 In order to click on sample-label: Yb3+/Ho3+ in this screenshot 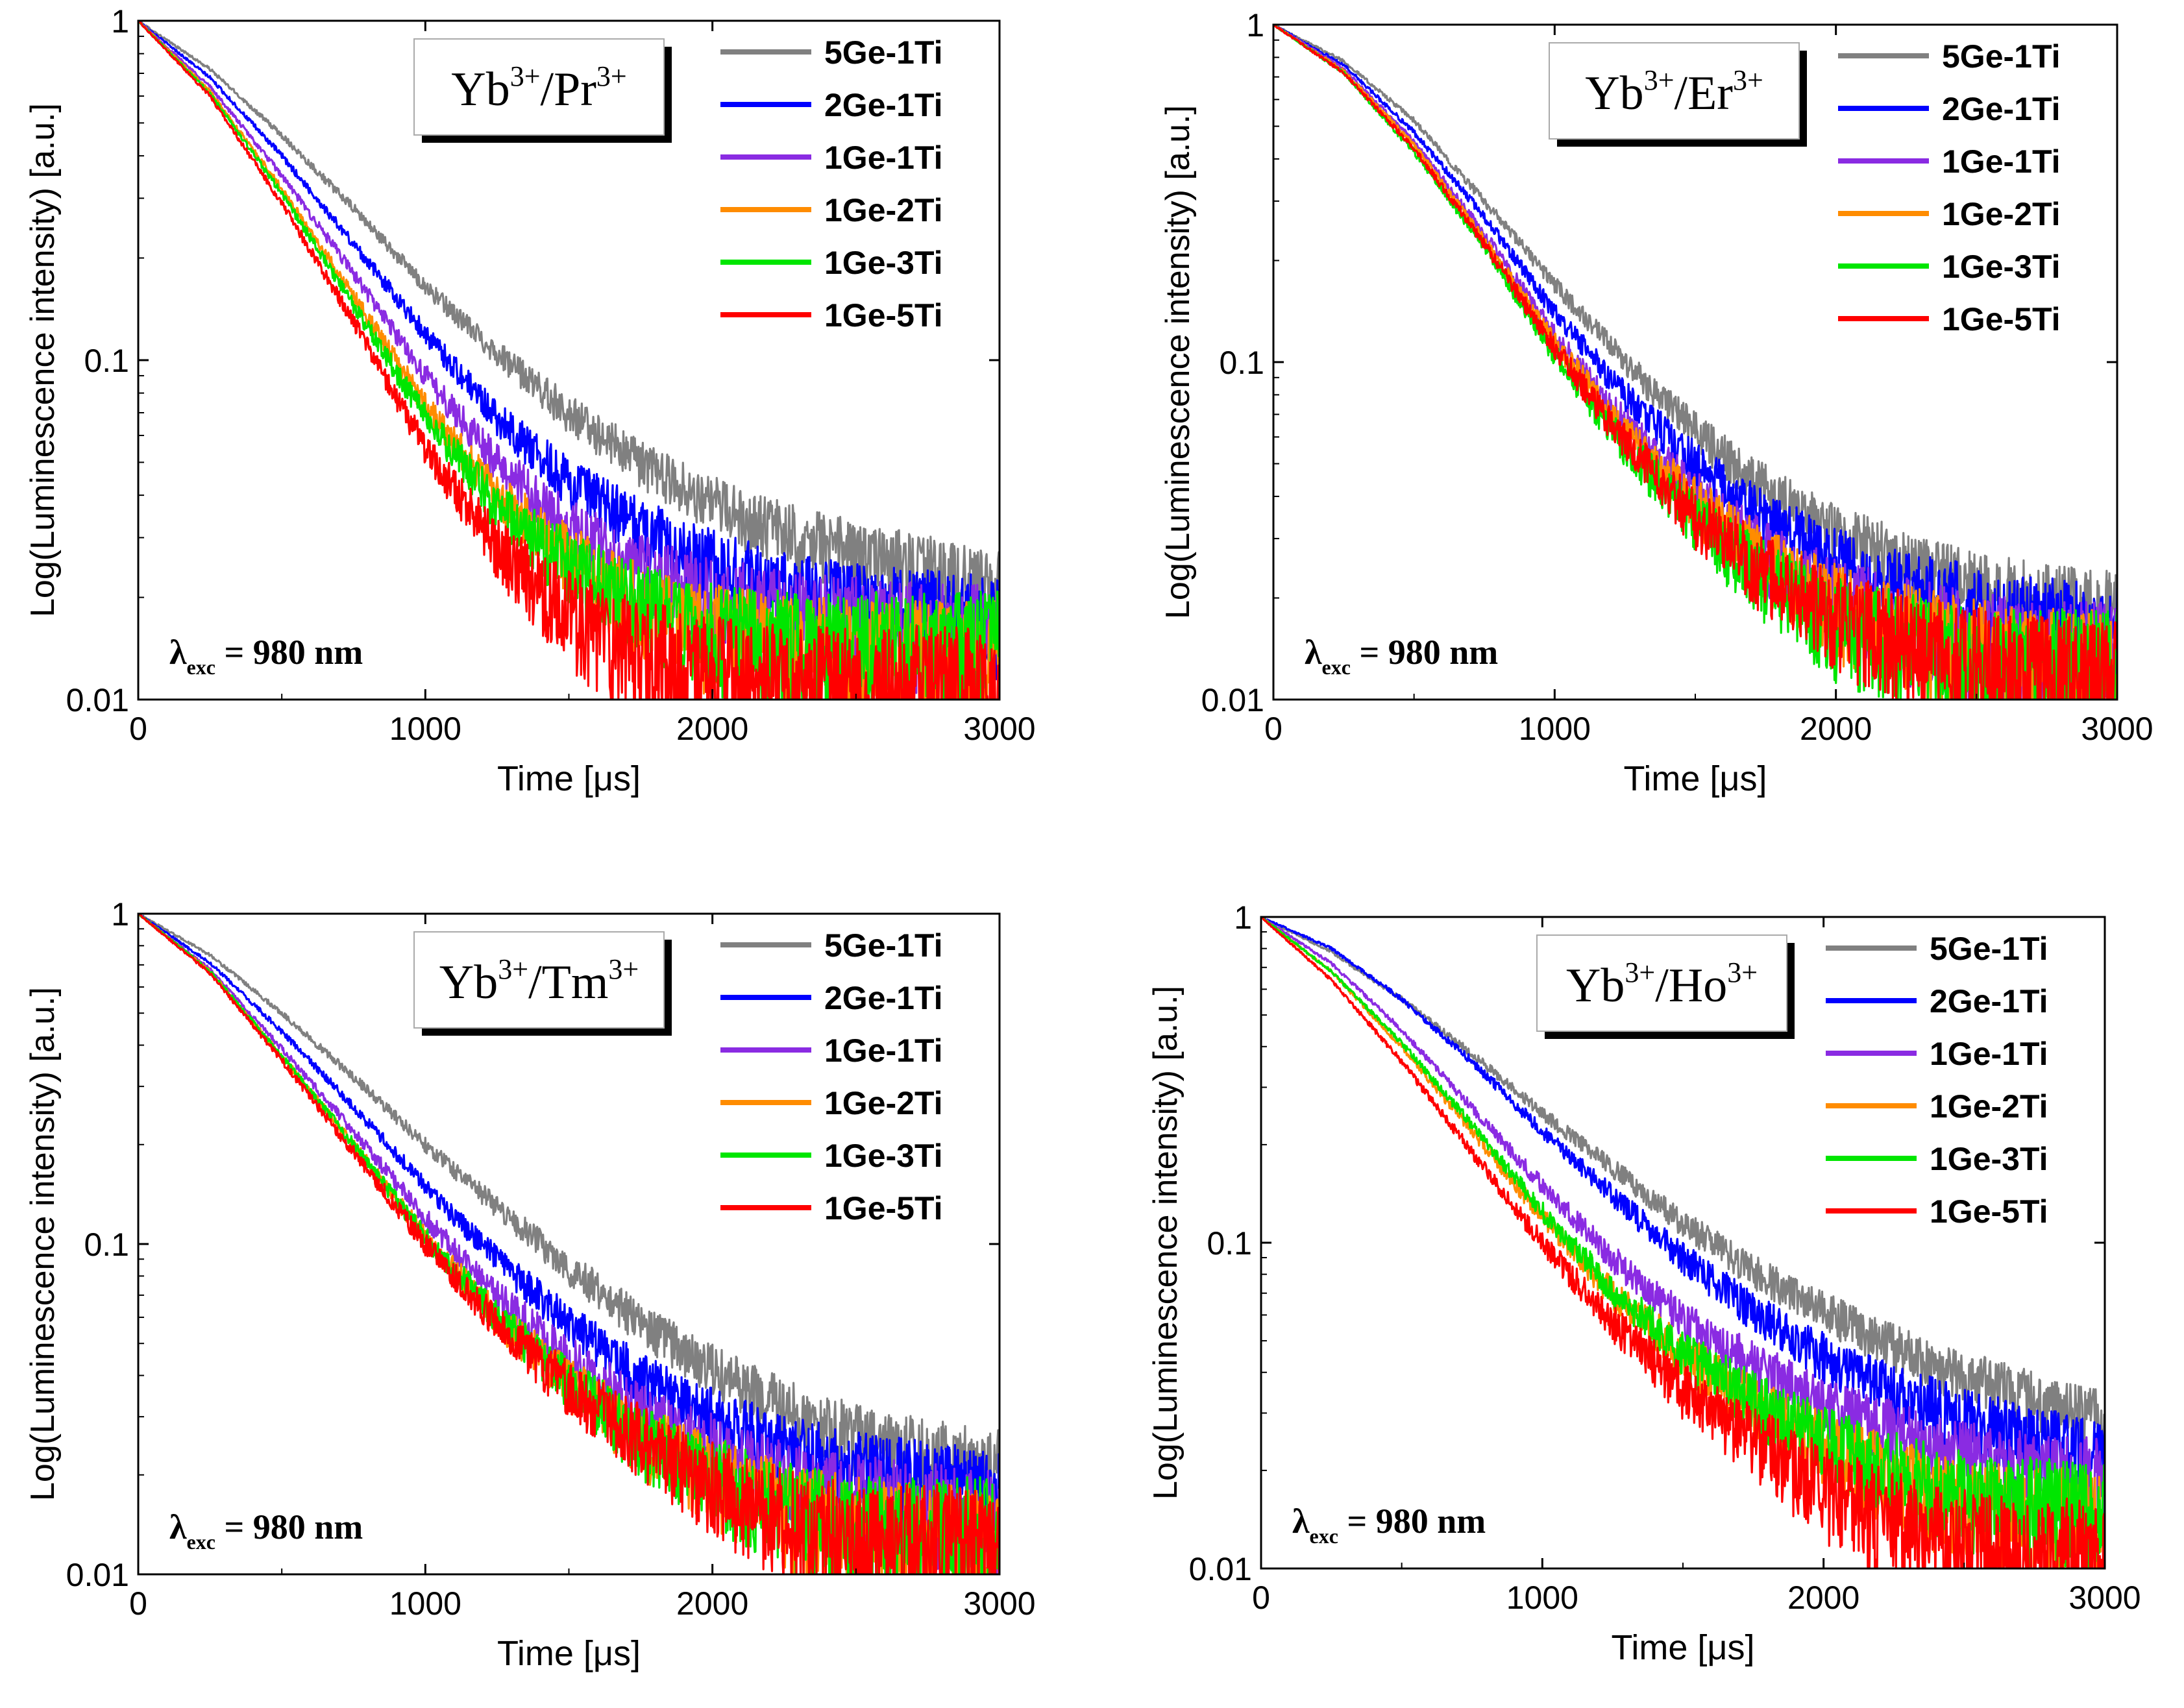, I will do `click(1662, 984)`.